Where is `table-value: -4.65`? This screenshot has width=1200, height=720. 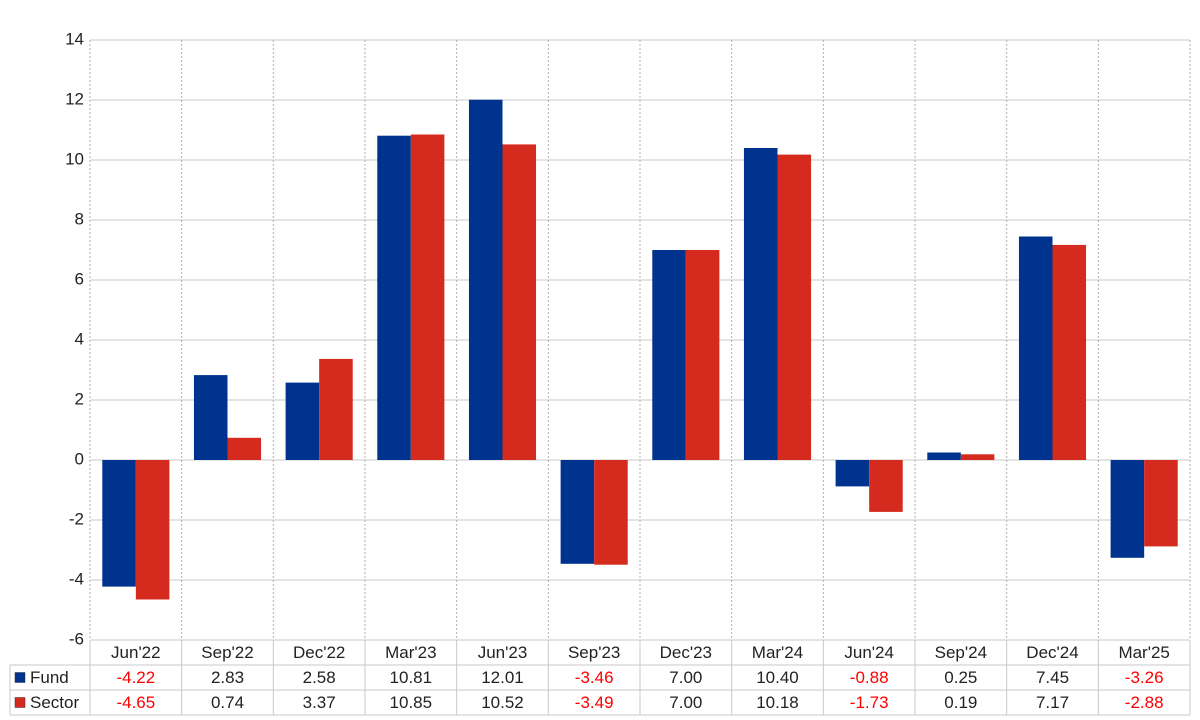
table-value: -4.65 is located at coordinates (135, 702).